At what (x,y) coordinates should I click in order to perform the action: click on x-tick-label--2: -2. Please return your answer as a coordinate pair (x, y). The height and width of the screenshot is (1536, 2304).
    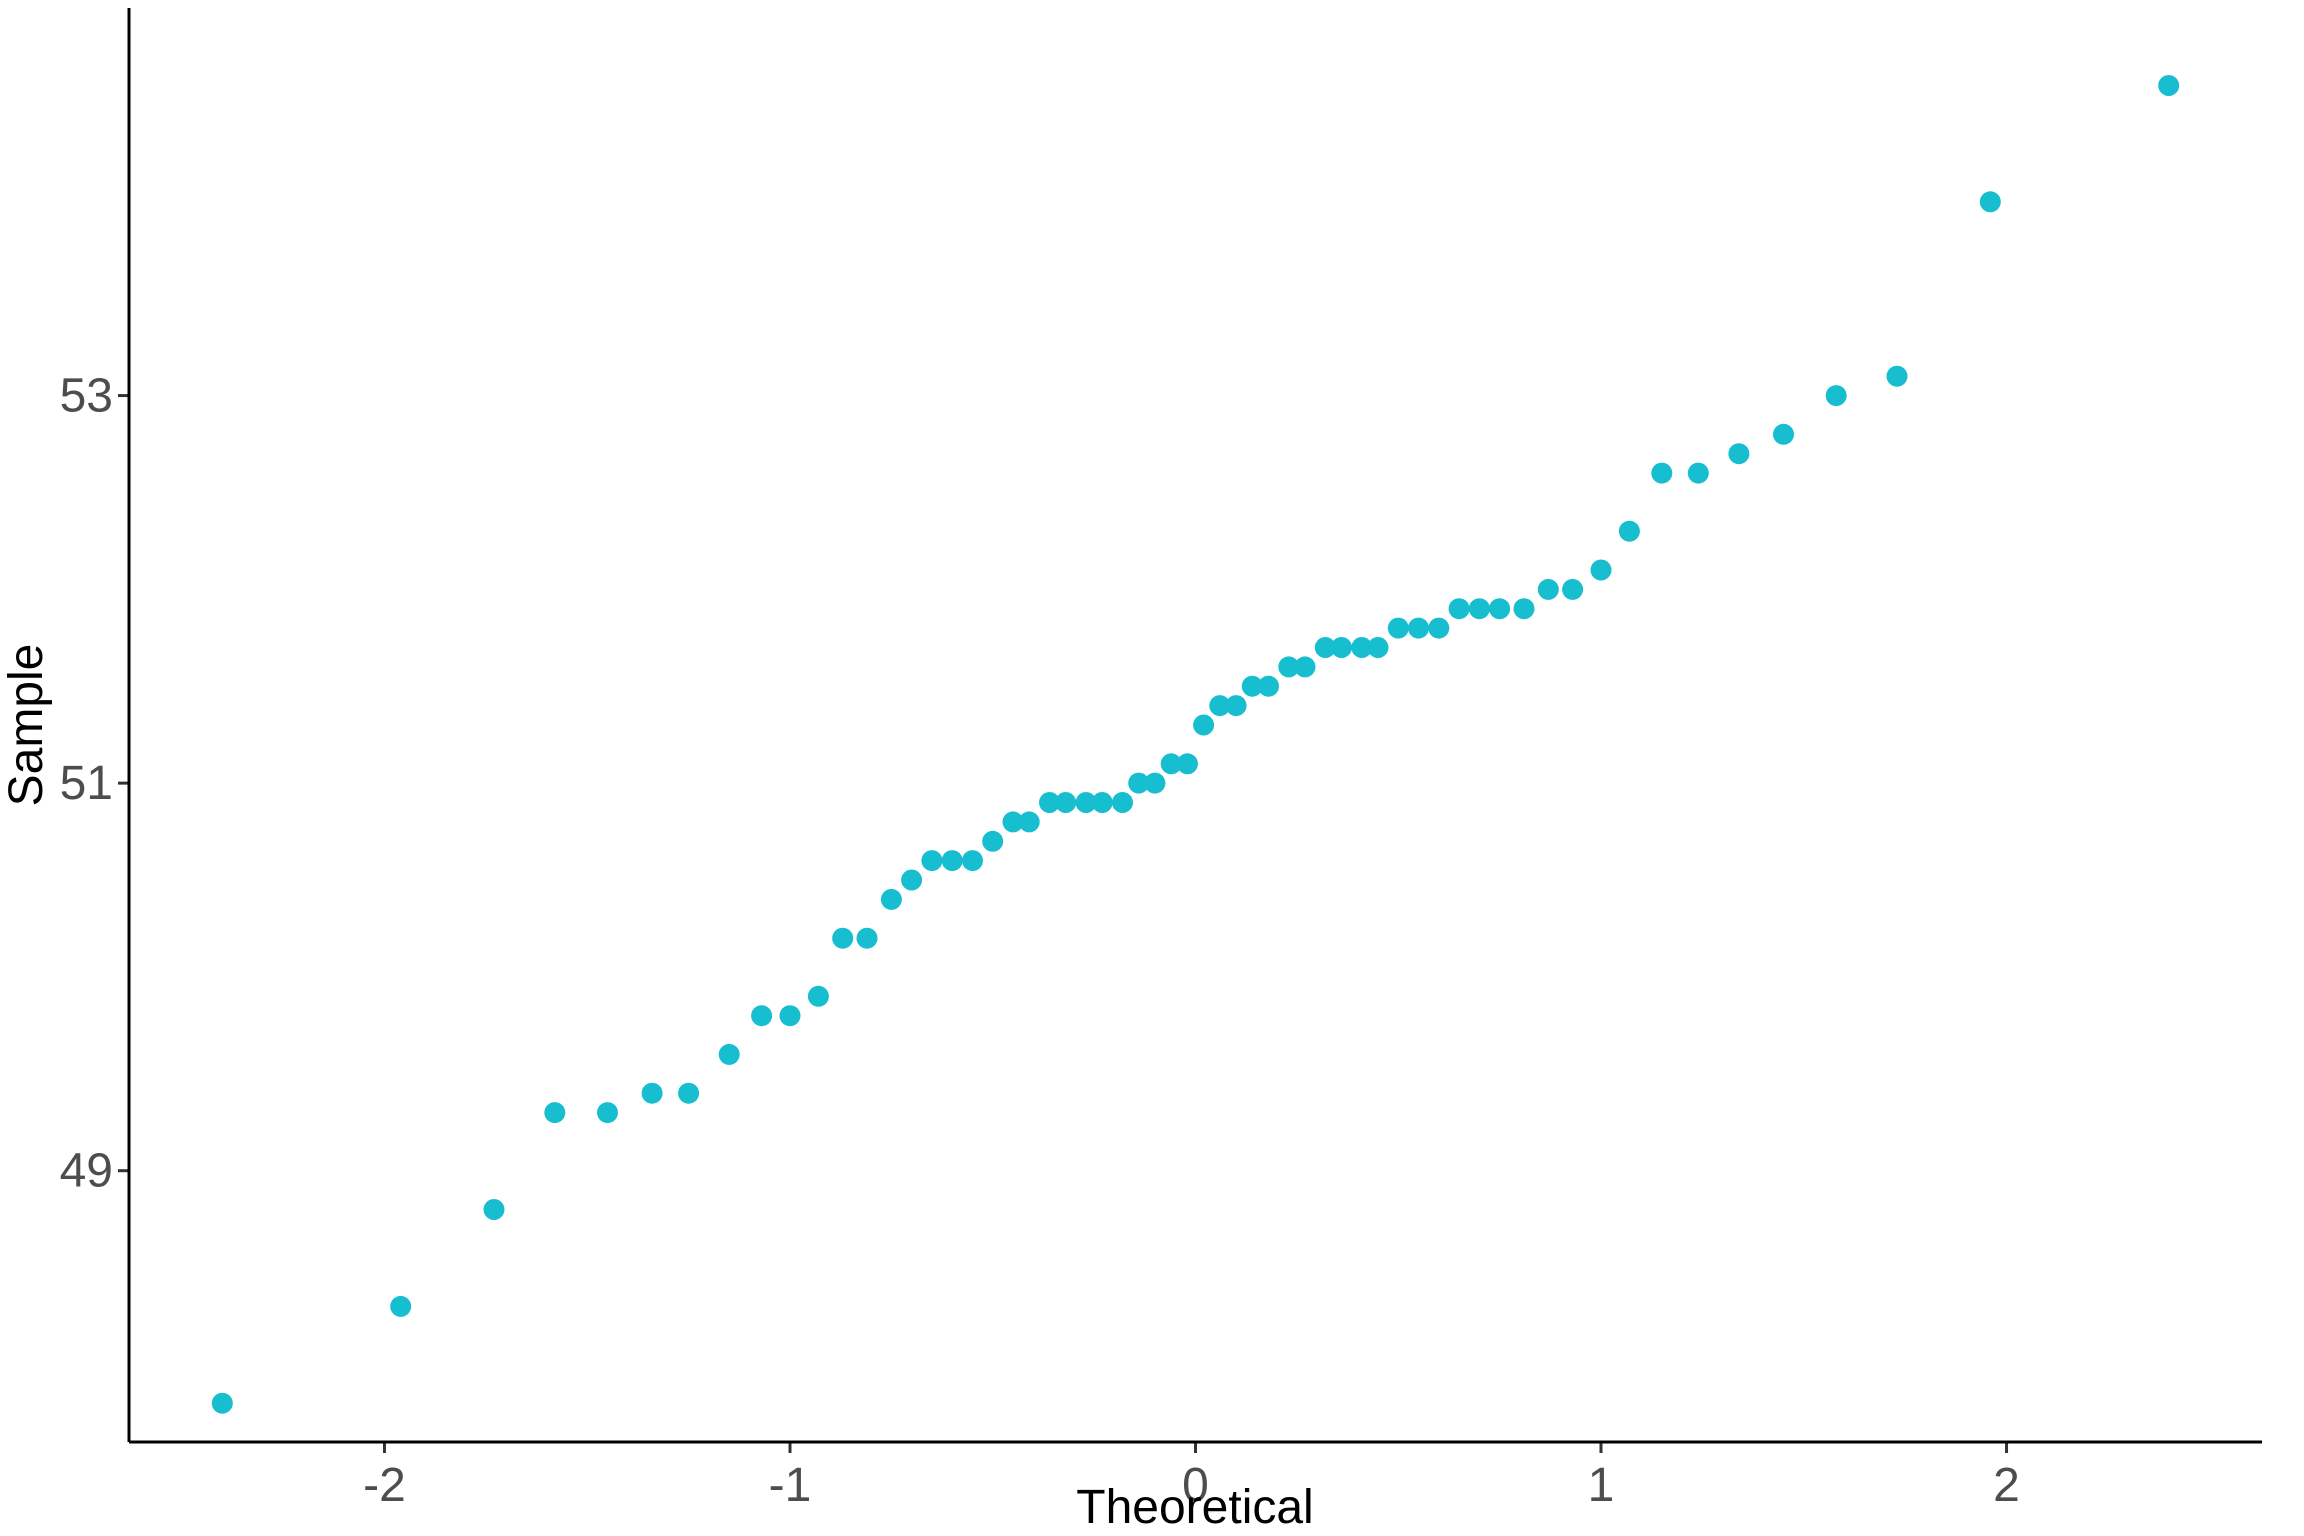
    Looking at the image, I should click on (384, 1485).